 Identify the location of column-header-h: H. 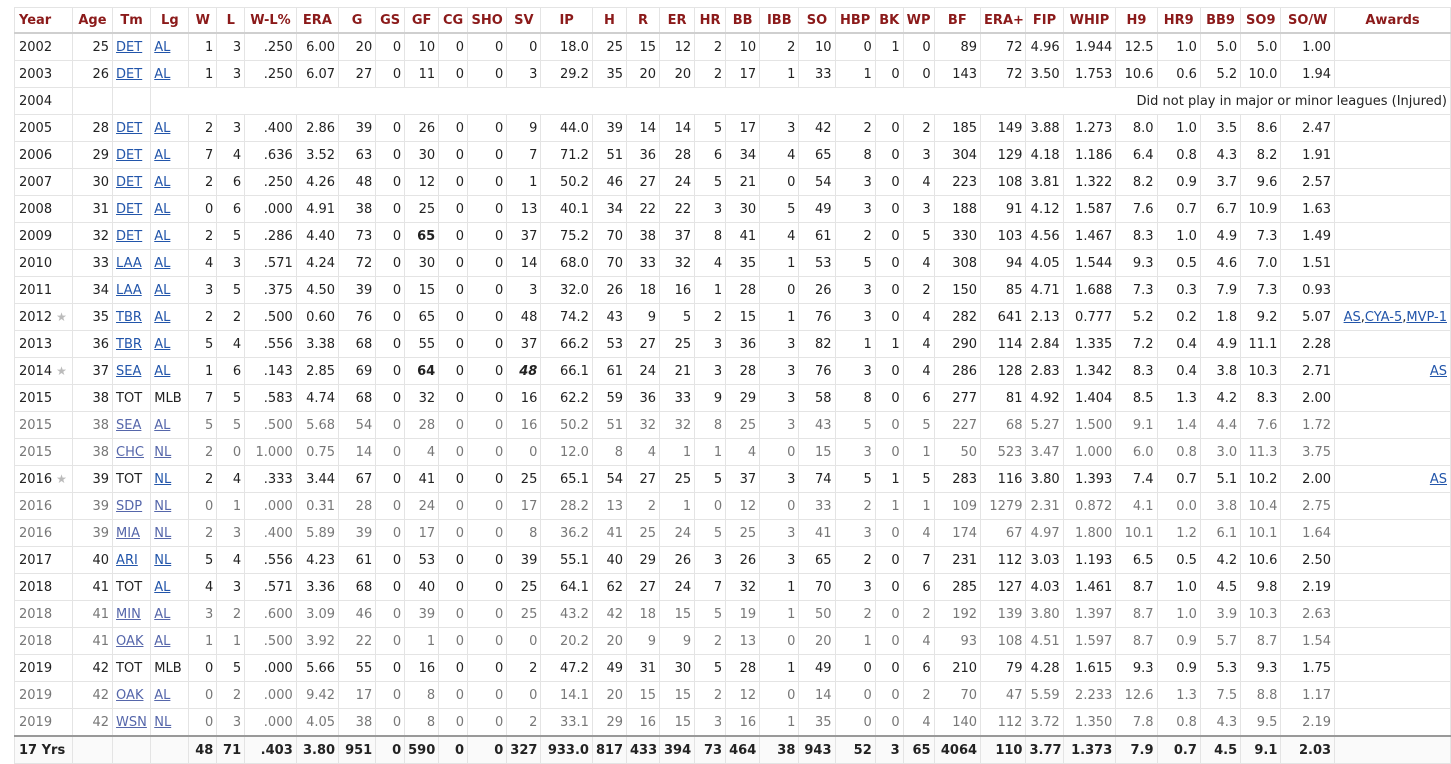
(609, 20).